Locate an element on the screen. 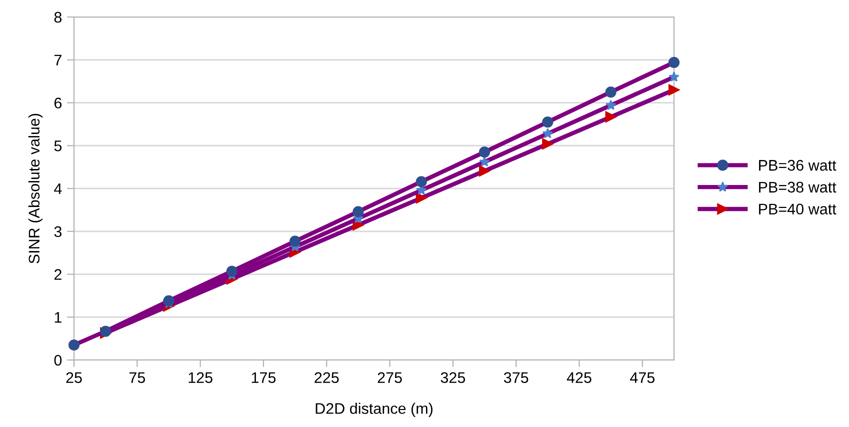 Image resolution: width=849 pixels, height=427 pixels. x-tick-label: 25 is located at coordinates (74, 378).